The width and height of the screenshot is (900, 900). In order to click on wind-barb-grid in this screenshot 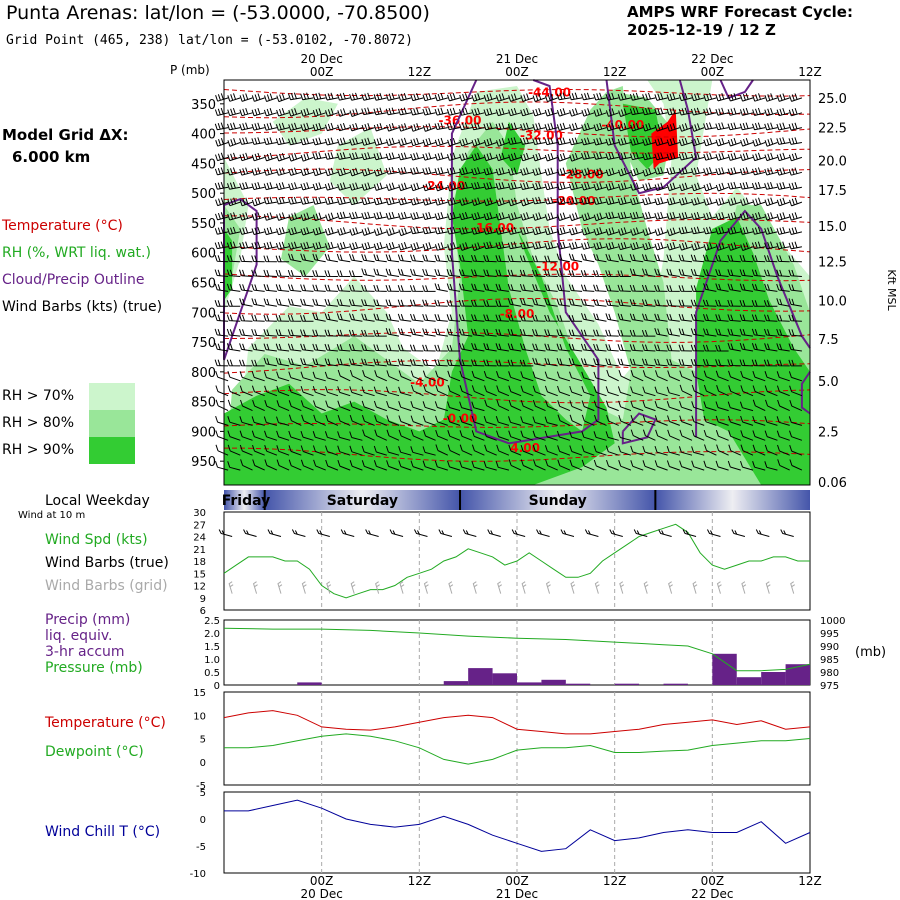, I will do `click(719, 587)`.